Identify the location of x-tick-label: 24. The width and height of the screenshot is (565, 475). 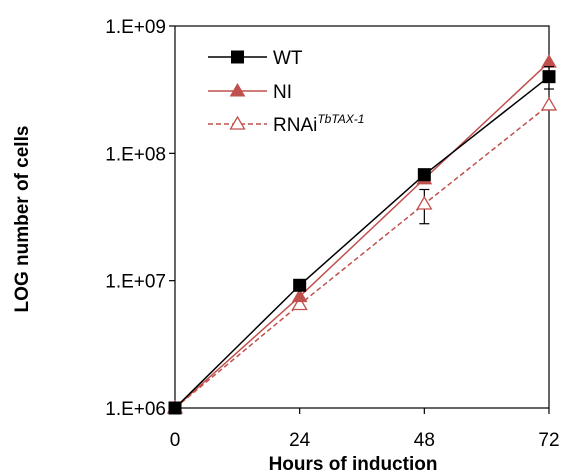
(300, 440).